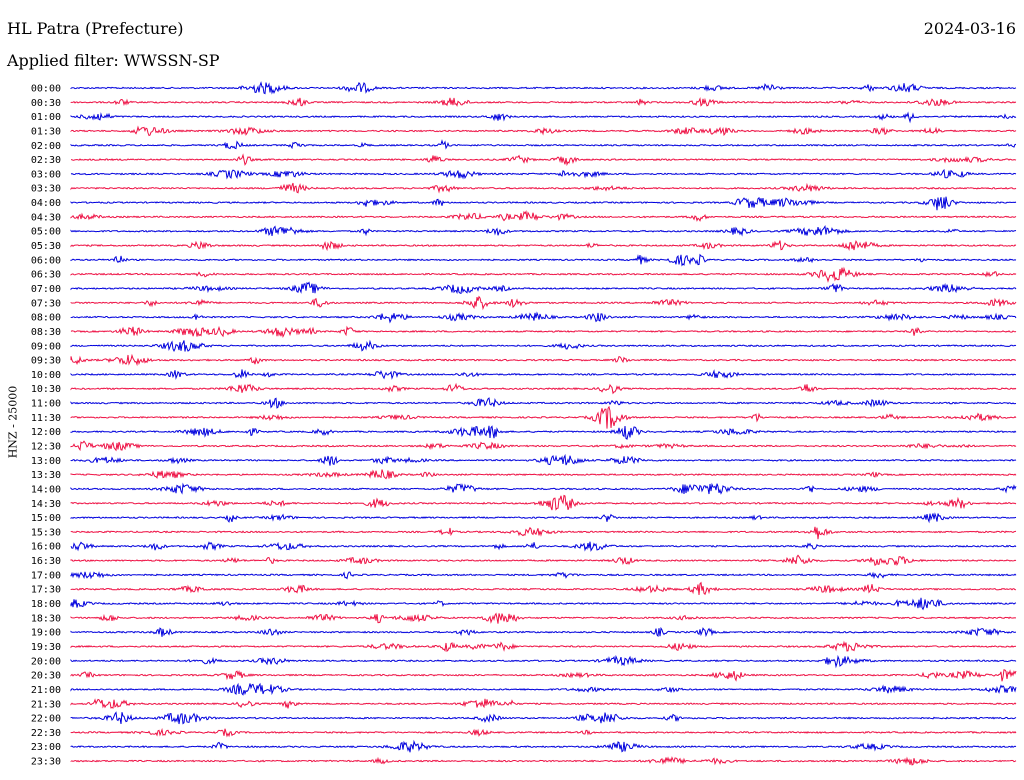 This screenshot has width=1024, height=780. Describe the element at coordinates (46, 661) in the screenshot. I see `row-label: 20:00` at that location.